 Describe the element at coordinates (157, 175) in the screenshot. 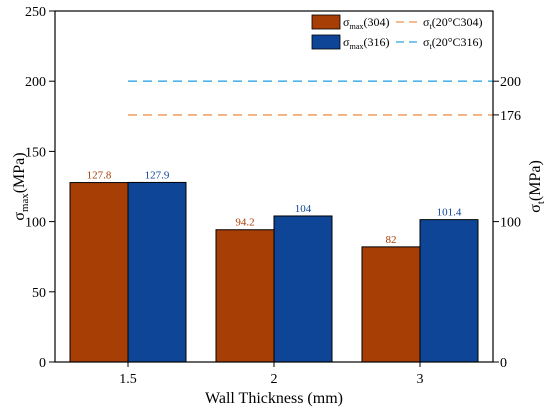

I see `data-label-series2-1.5: 127.9` at that location.